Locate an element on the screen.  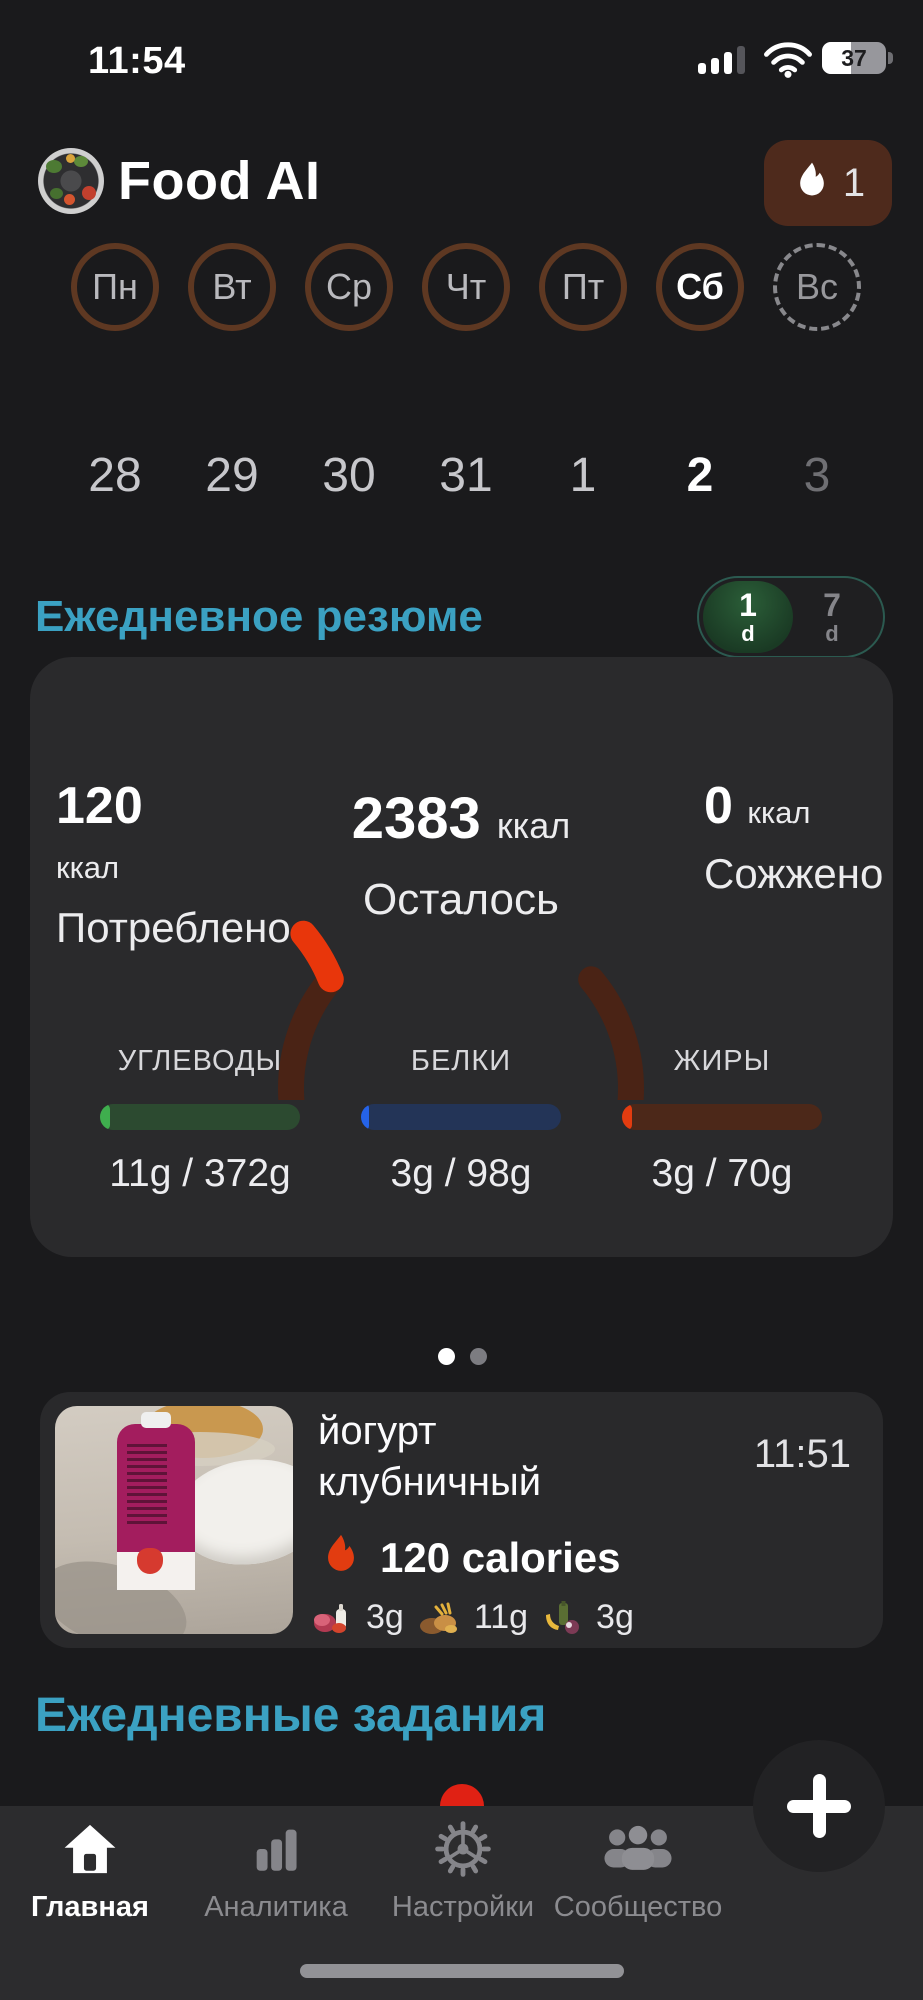
consumed-value: 120 is located at coordinates (99, 806).